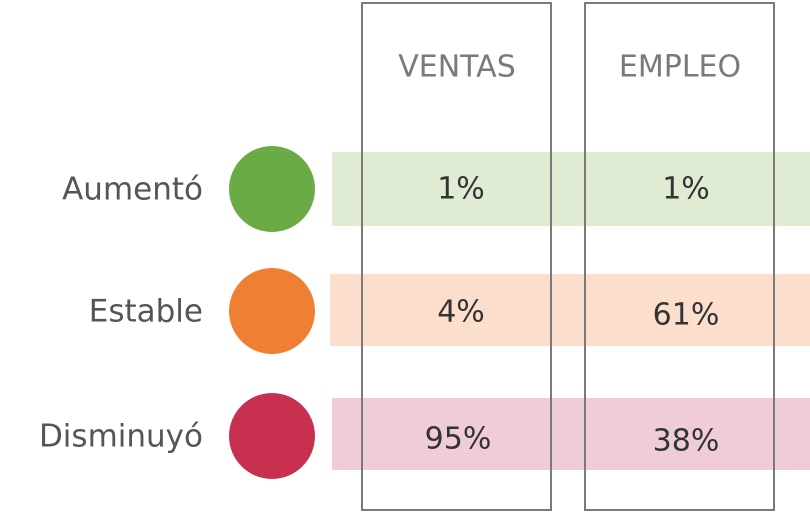  What do you see at coordinates (686, 441) in the screenshot?
I see `cell-value: 38%` at bounding box center [686, 441].